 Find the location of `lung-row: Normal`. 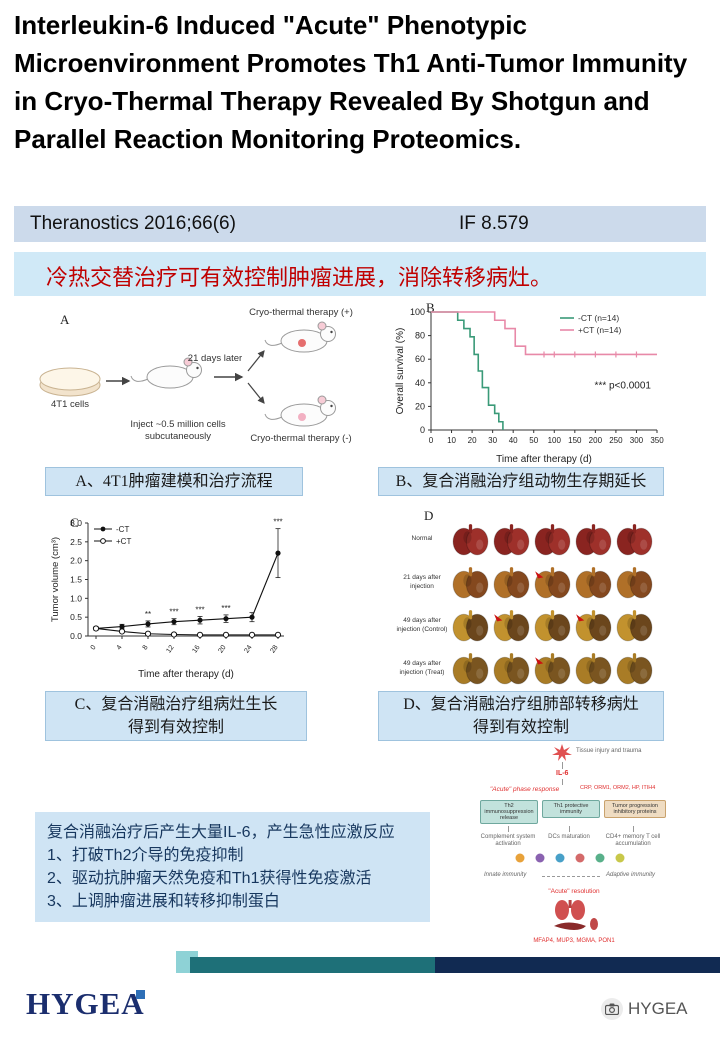

lung-row: Normal is located at coordinates (530, 539).